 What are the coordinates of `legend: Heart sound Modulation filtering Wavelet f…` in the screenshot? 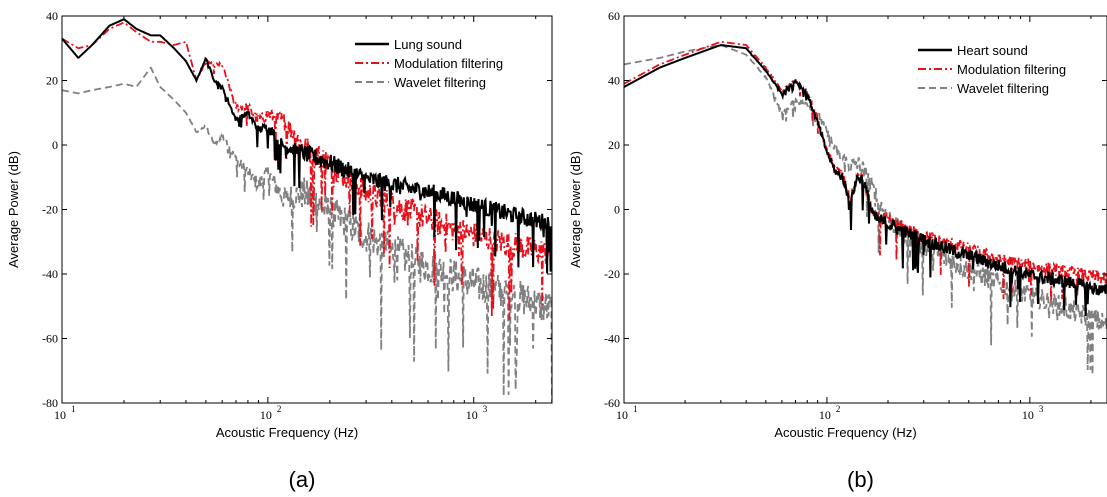 It's located at (992, 69).